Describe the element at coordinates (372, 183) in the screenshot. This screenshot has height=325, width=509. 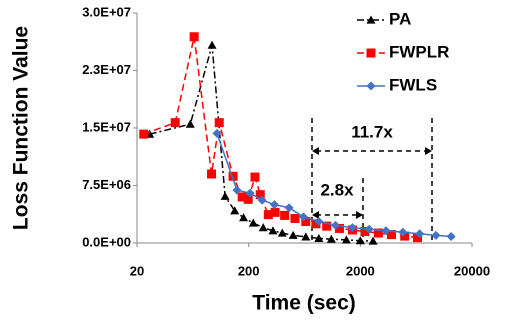
I see `arrow-heads` at that location.